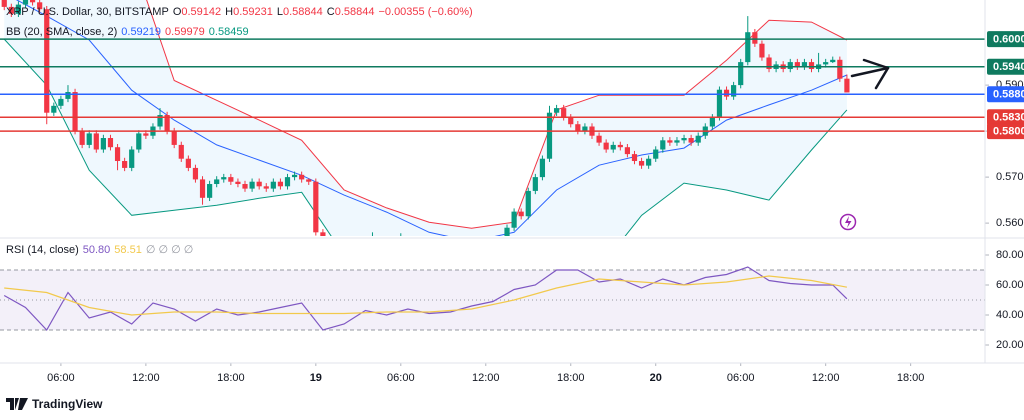 The image size is (1024, 420). What do you see at coordinates (848, 222) in the screenshot?
I see `flash-icon` at bounding box center [848, 222].